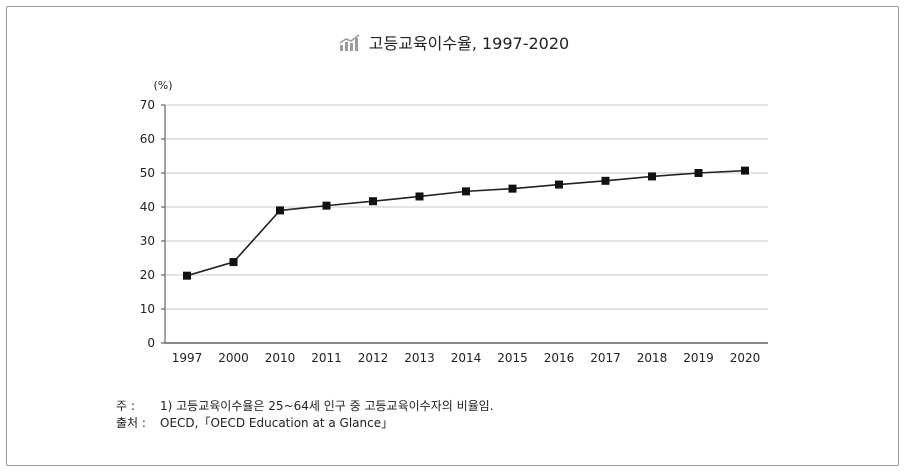 This screenshot has width=908, height=474. I want to click on x-tick-label: 2016, so click(559, 358).